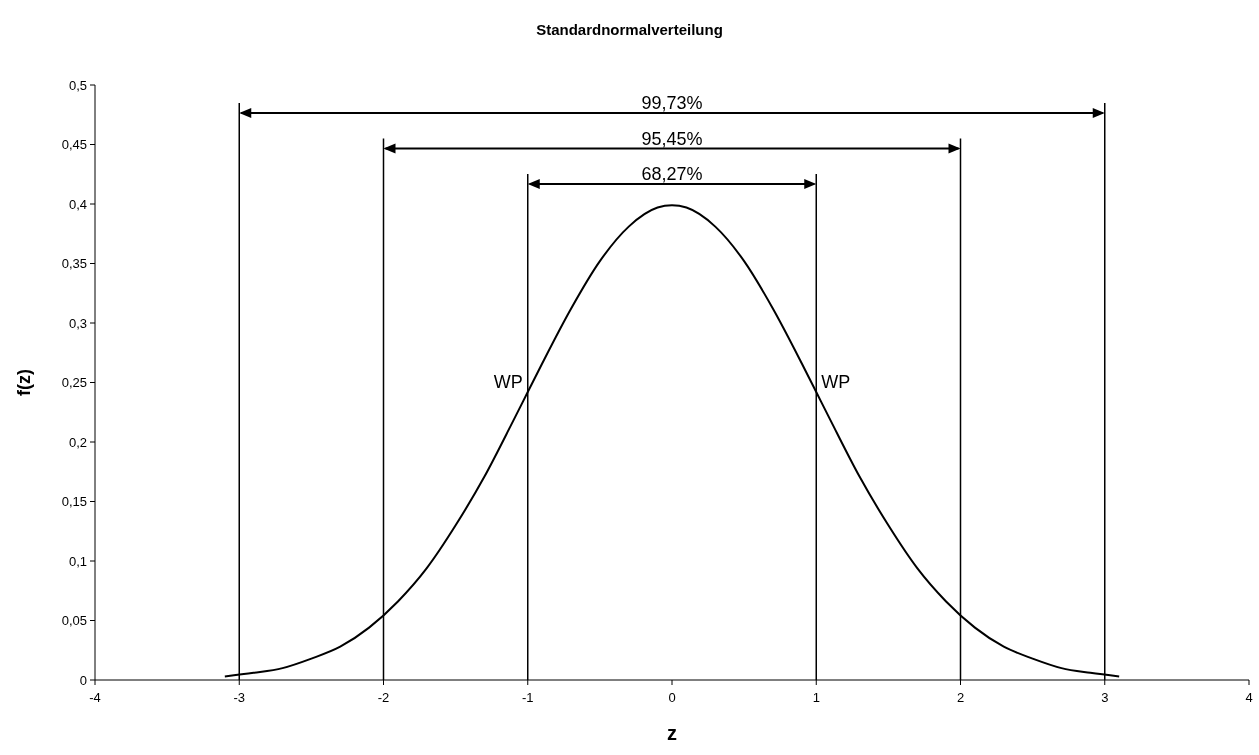 This screenshot has width=1259, height=755. What do you see at coordinates (77, 204) in the screenshot?
I see `y-tick-label: 0,4` at bounding box center [77, 204].